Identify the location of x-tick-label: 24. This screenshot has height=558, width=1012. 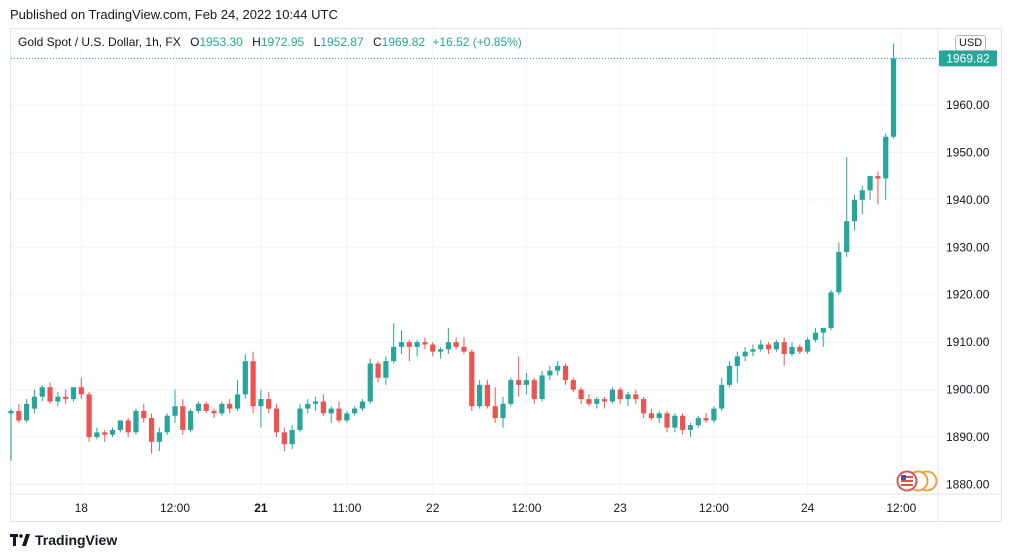
(808, 508).